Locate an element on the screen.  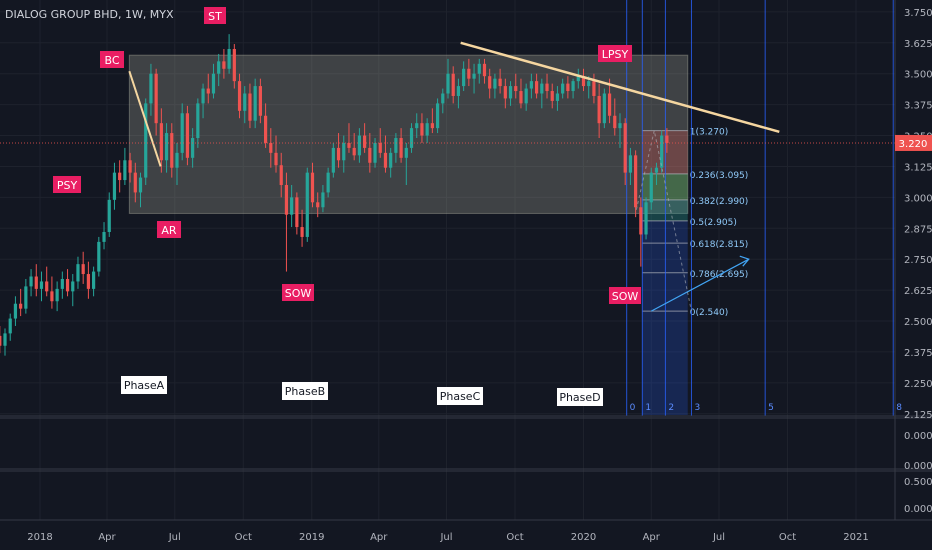
phase-c-text: PhaseC is located at coordinates (460, 396).